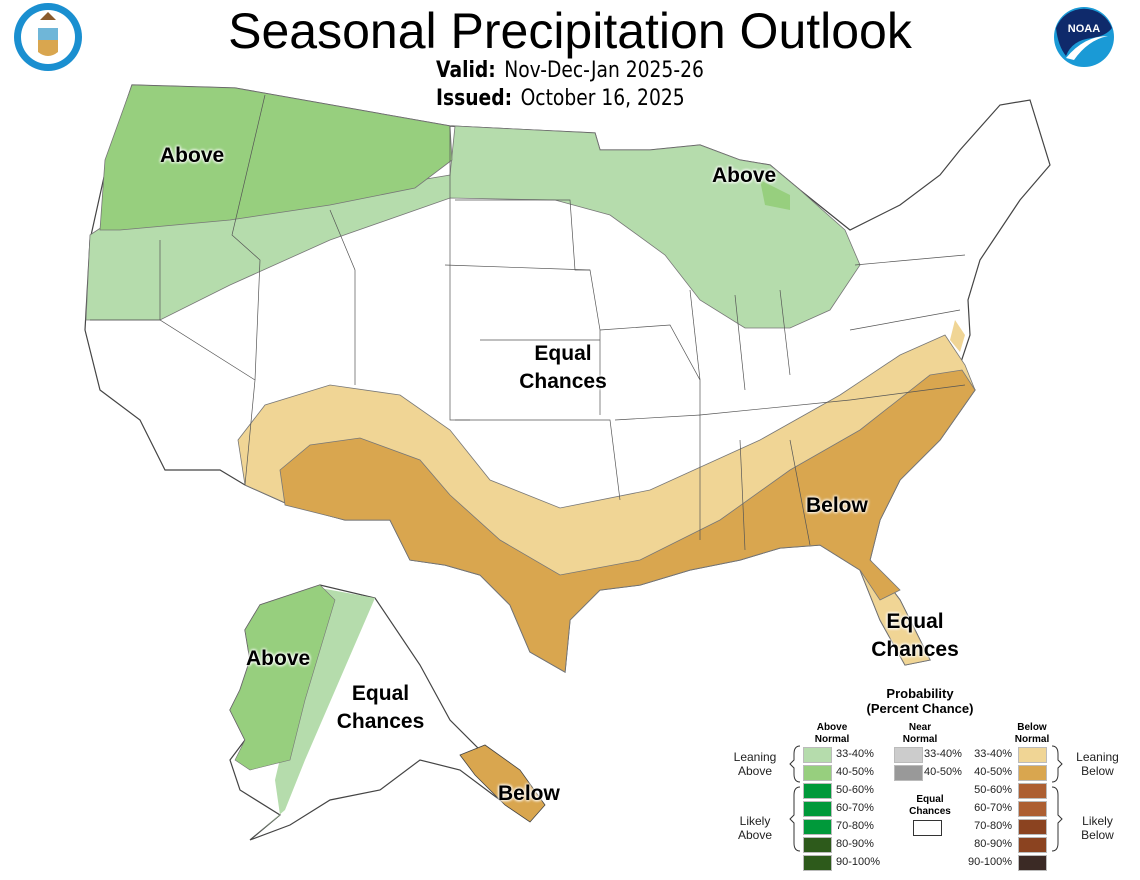 The image size is (1140, 880). What do you see at coordinates (1084, 37) in the screenshot?
I see `noaa-logo: NOAA` at bounding box center [1084, 37].